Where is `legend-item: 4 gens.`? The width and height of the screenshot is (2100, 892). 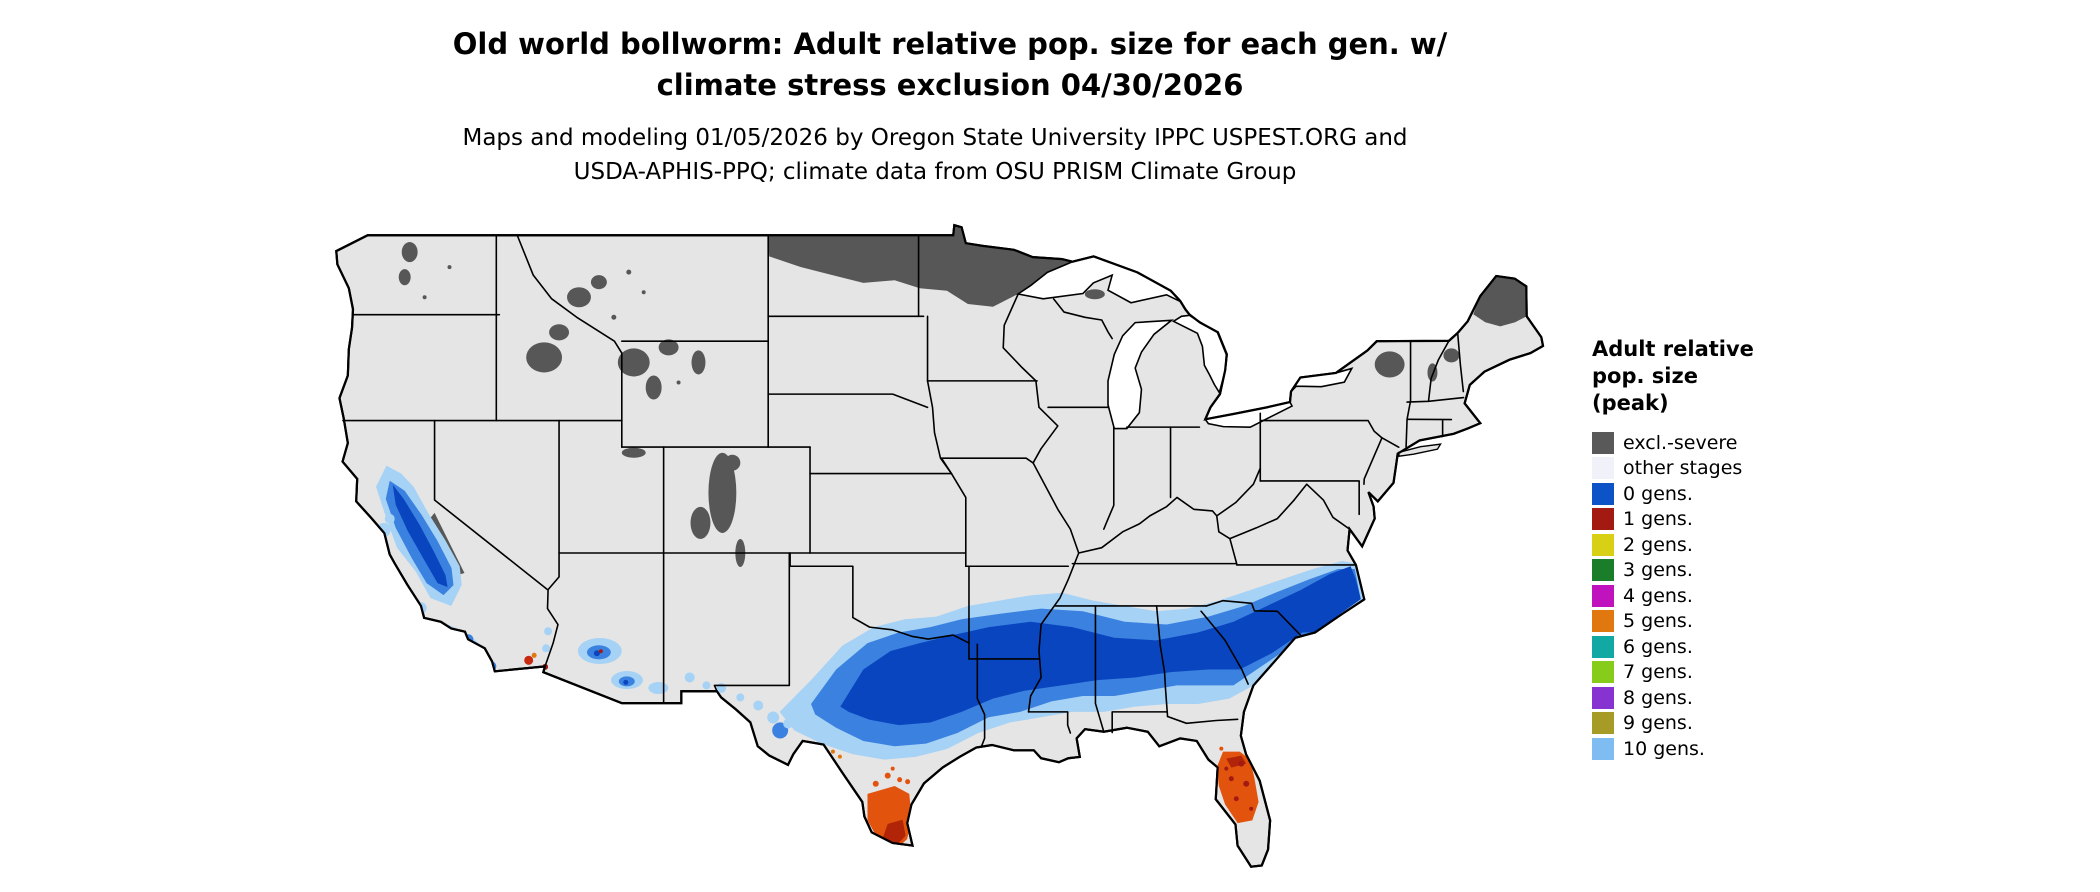
legend-item: 4 gens. is located at coordinates (1742, 596).